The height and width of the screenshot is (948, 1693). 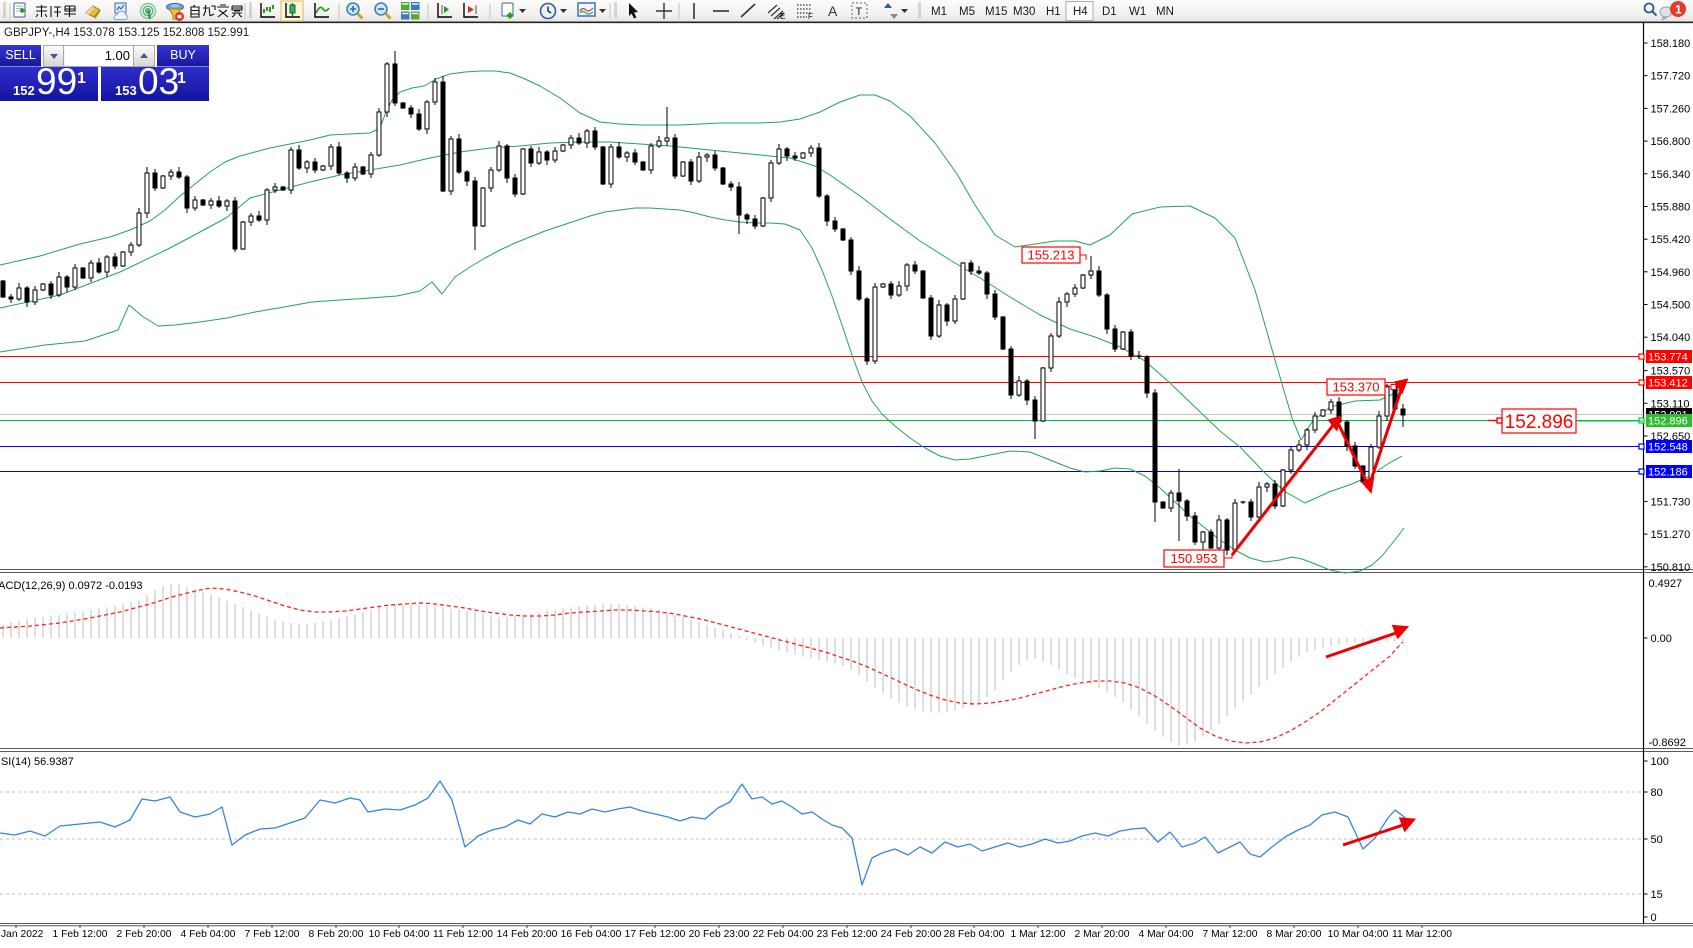 What do you see at coordinates (1230, 934) in the screenshot?
I see `svg-text: 7 Mar 12:00` at bounding box center [1230, 934].